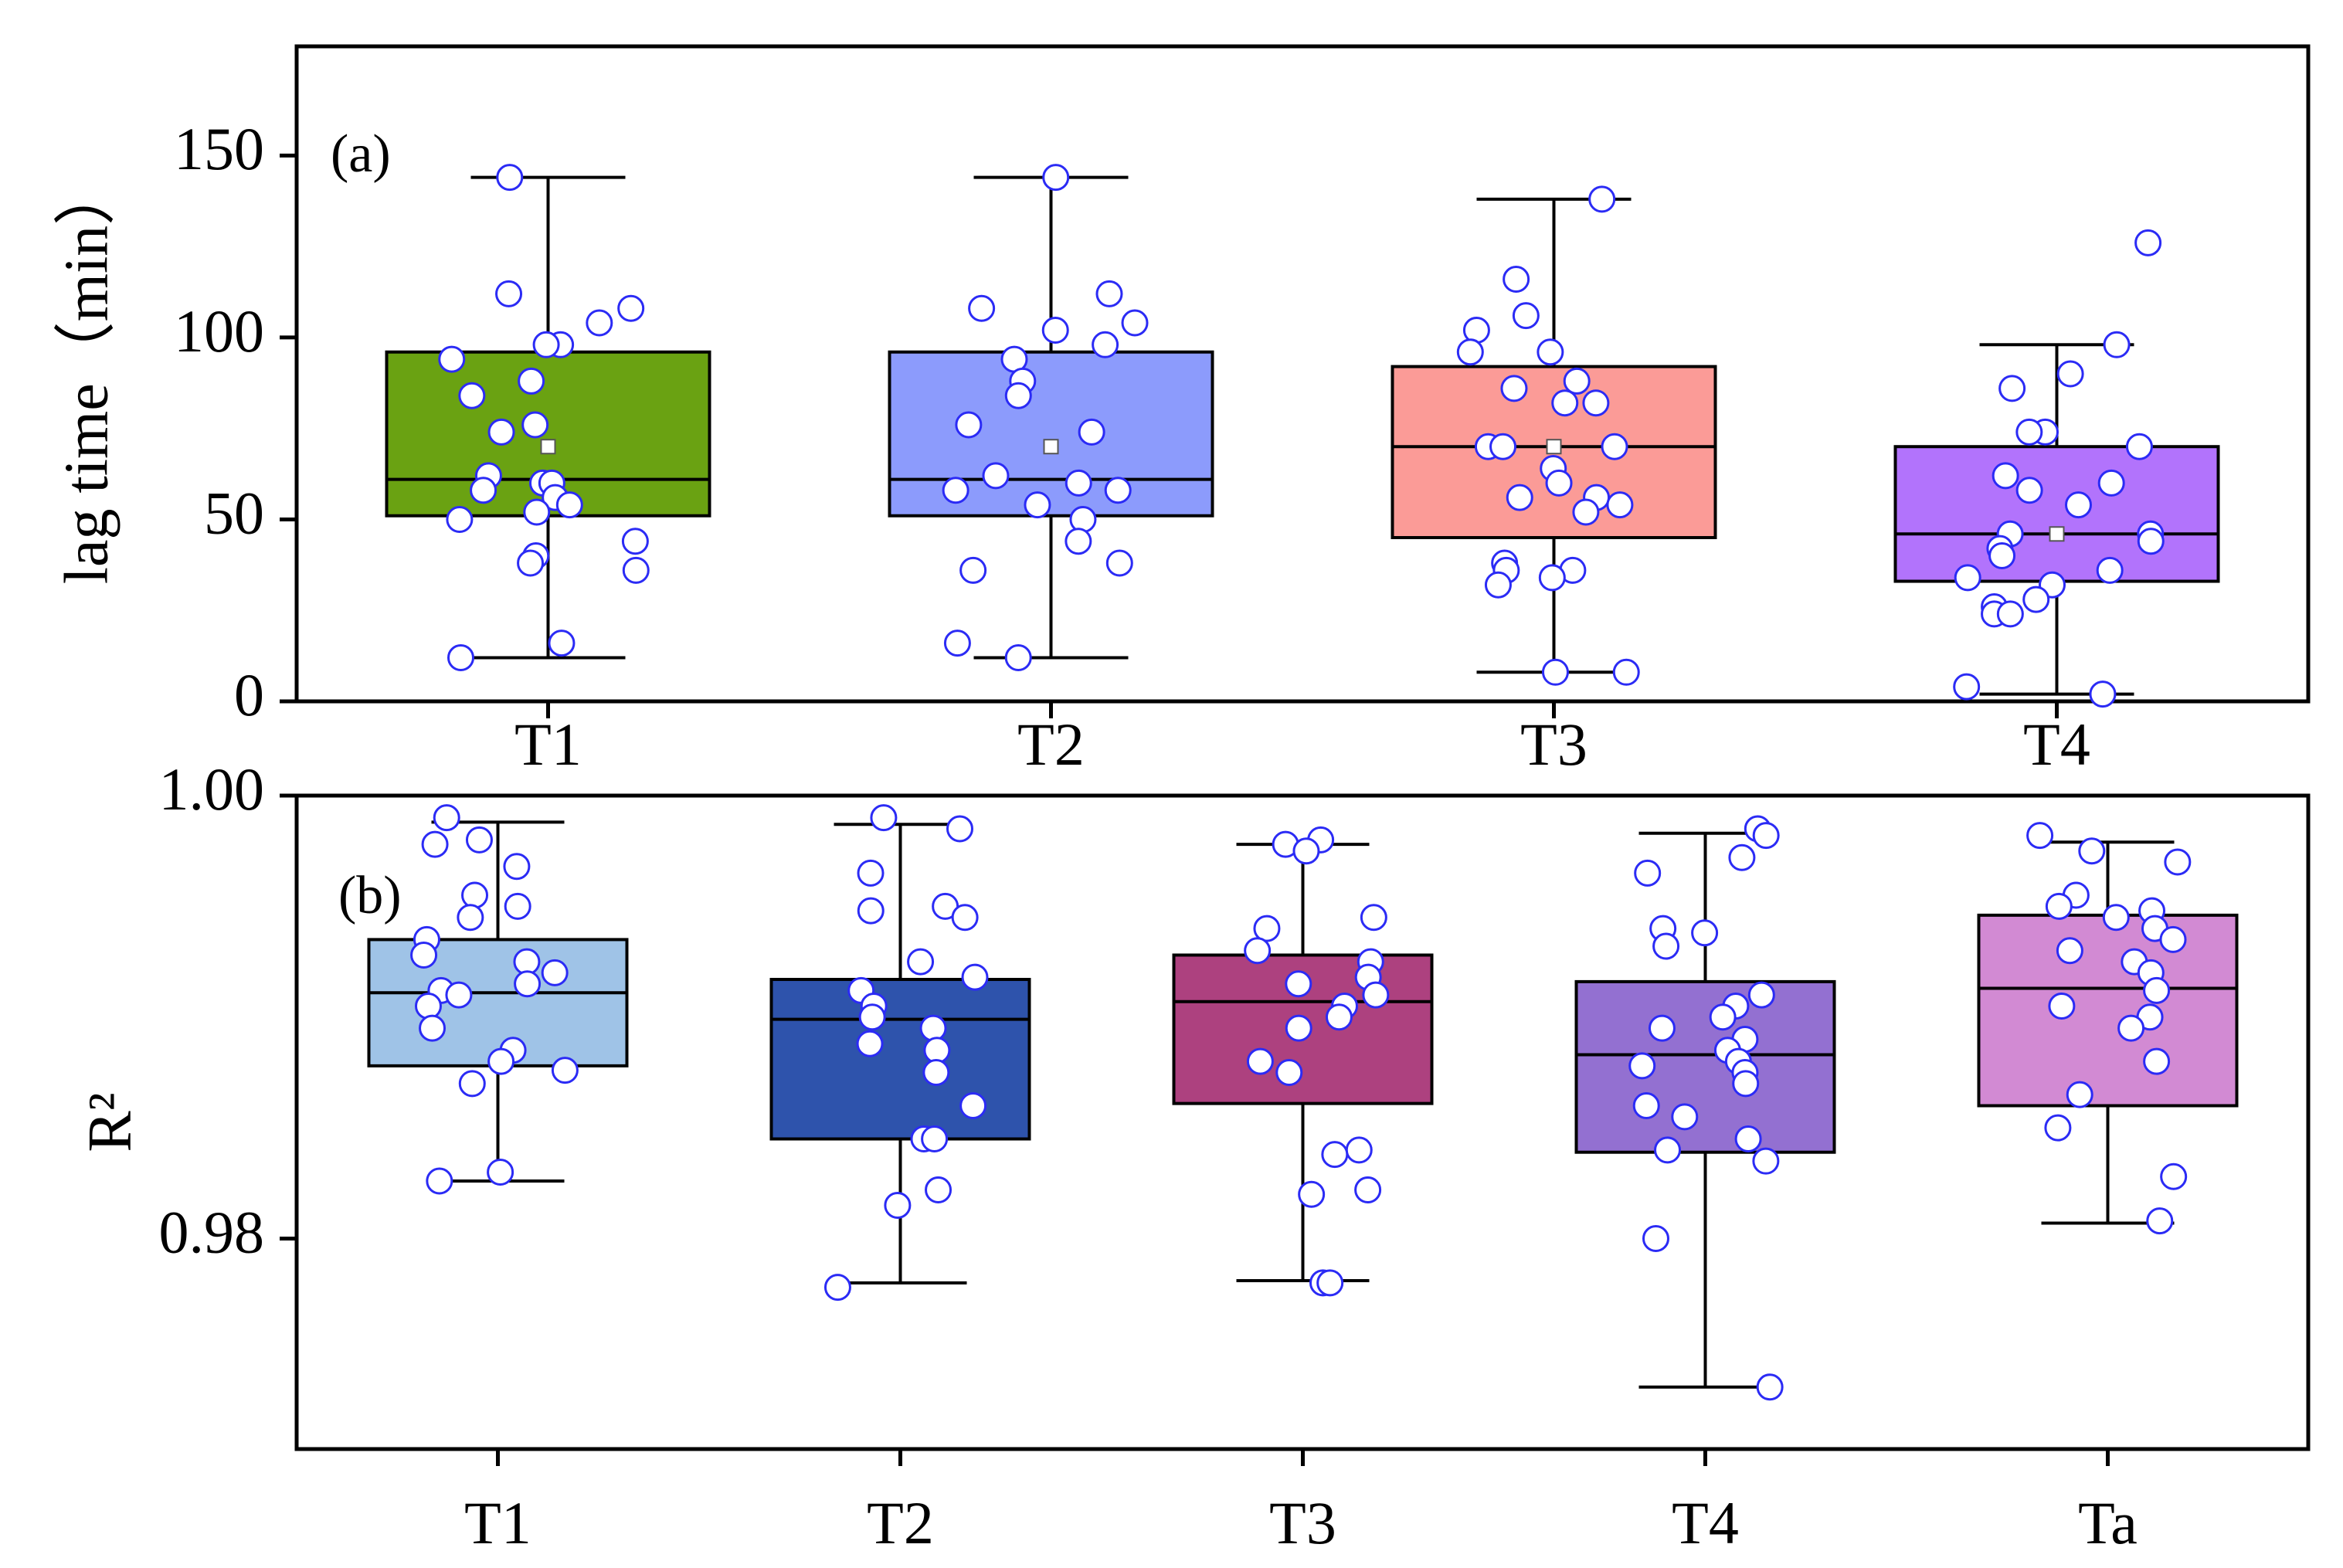 The image size is (2343, 1568). I want to click on y-tick-label: 1.00, so click(212, 789).